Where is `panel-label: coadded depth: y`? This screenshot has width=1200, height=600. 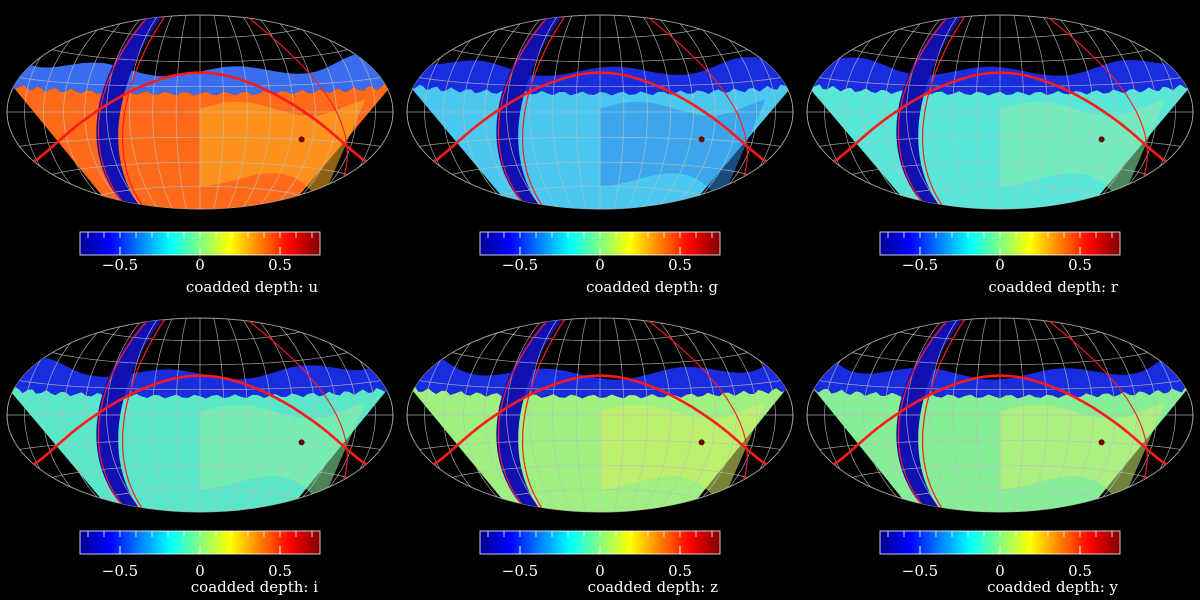
panel-label: coadded depth: y is located at coordinates (1052, 587).